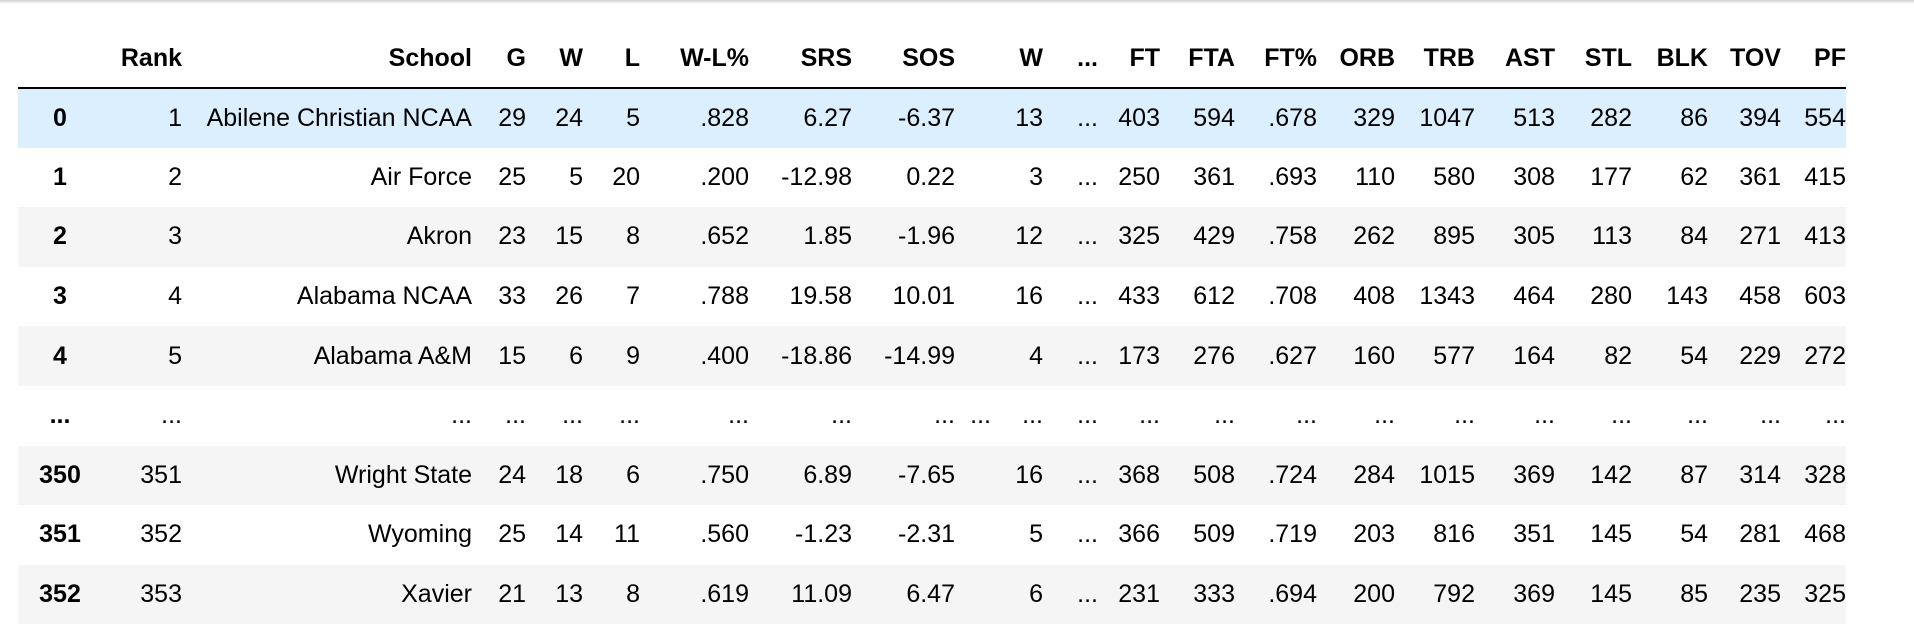  What do you see at coordinates (827, 474) in the screenshot?
I see `table-cell: 6.89` at bounding box center [827, 474].